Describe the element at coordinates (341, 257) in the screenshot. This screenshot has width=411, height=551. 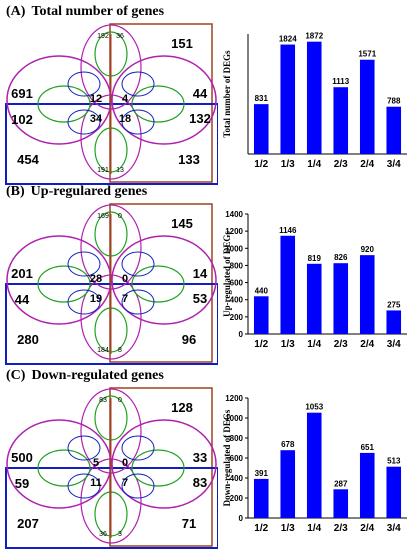
I see `data-label: 826` at that location.